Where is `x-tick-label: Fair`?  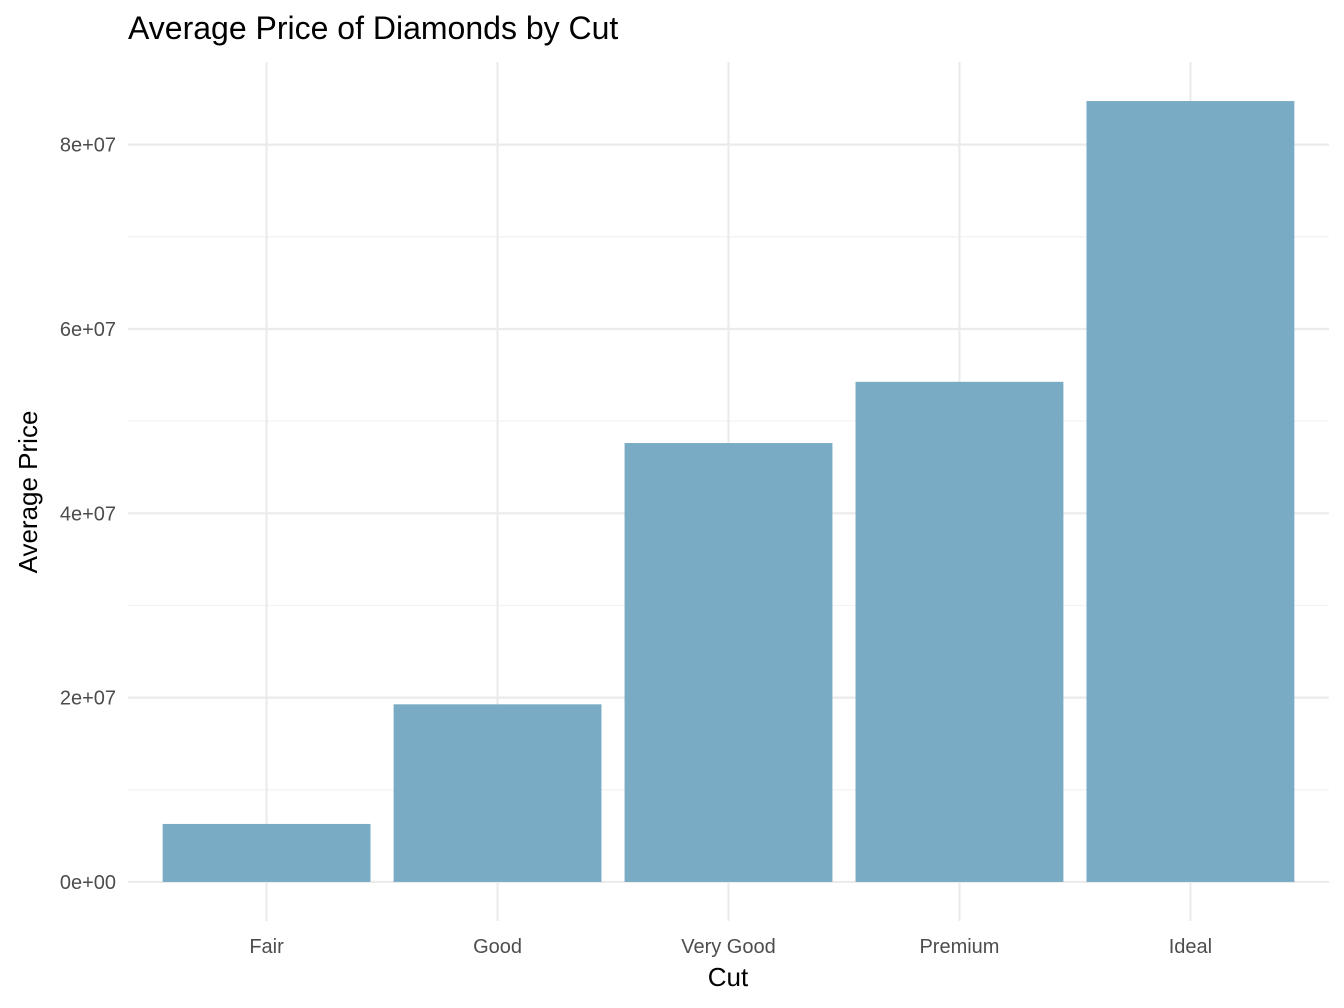 x-tick-label: Fair is located at coordinates (266, 947).